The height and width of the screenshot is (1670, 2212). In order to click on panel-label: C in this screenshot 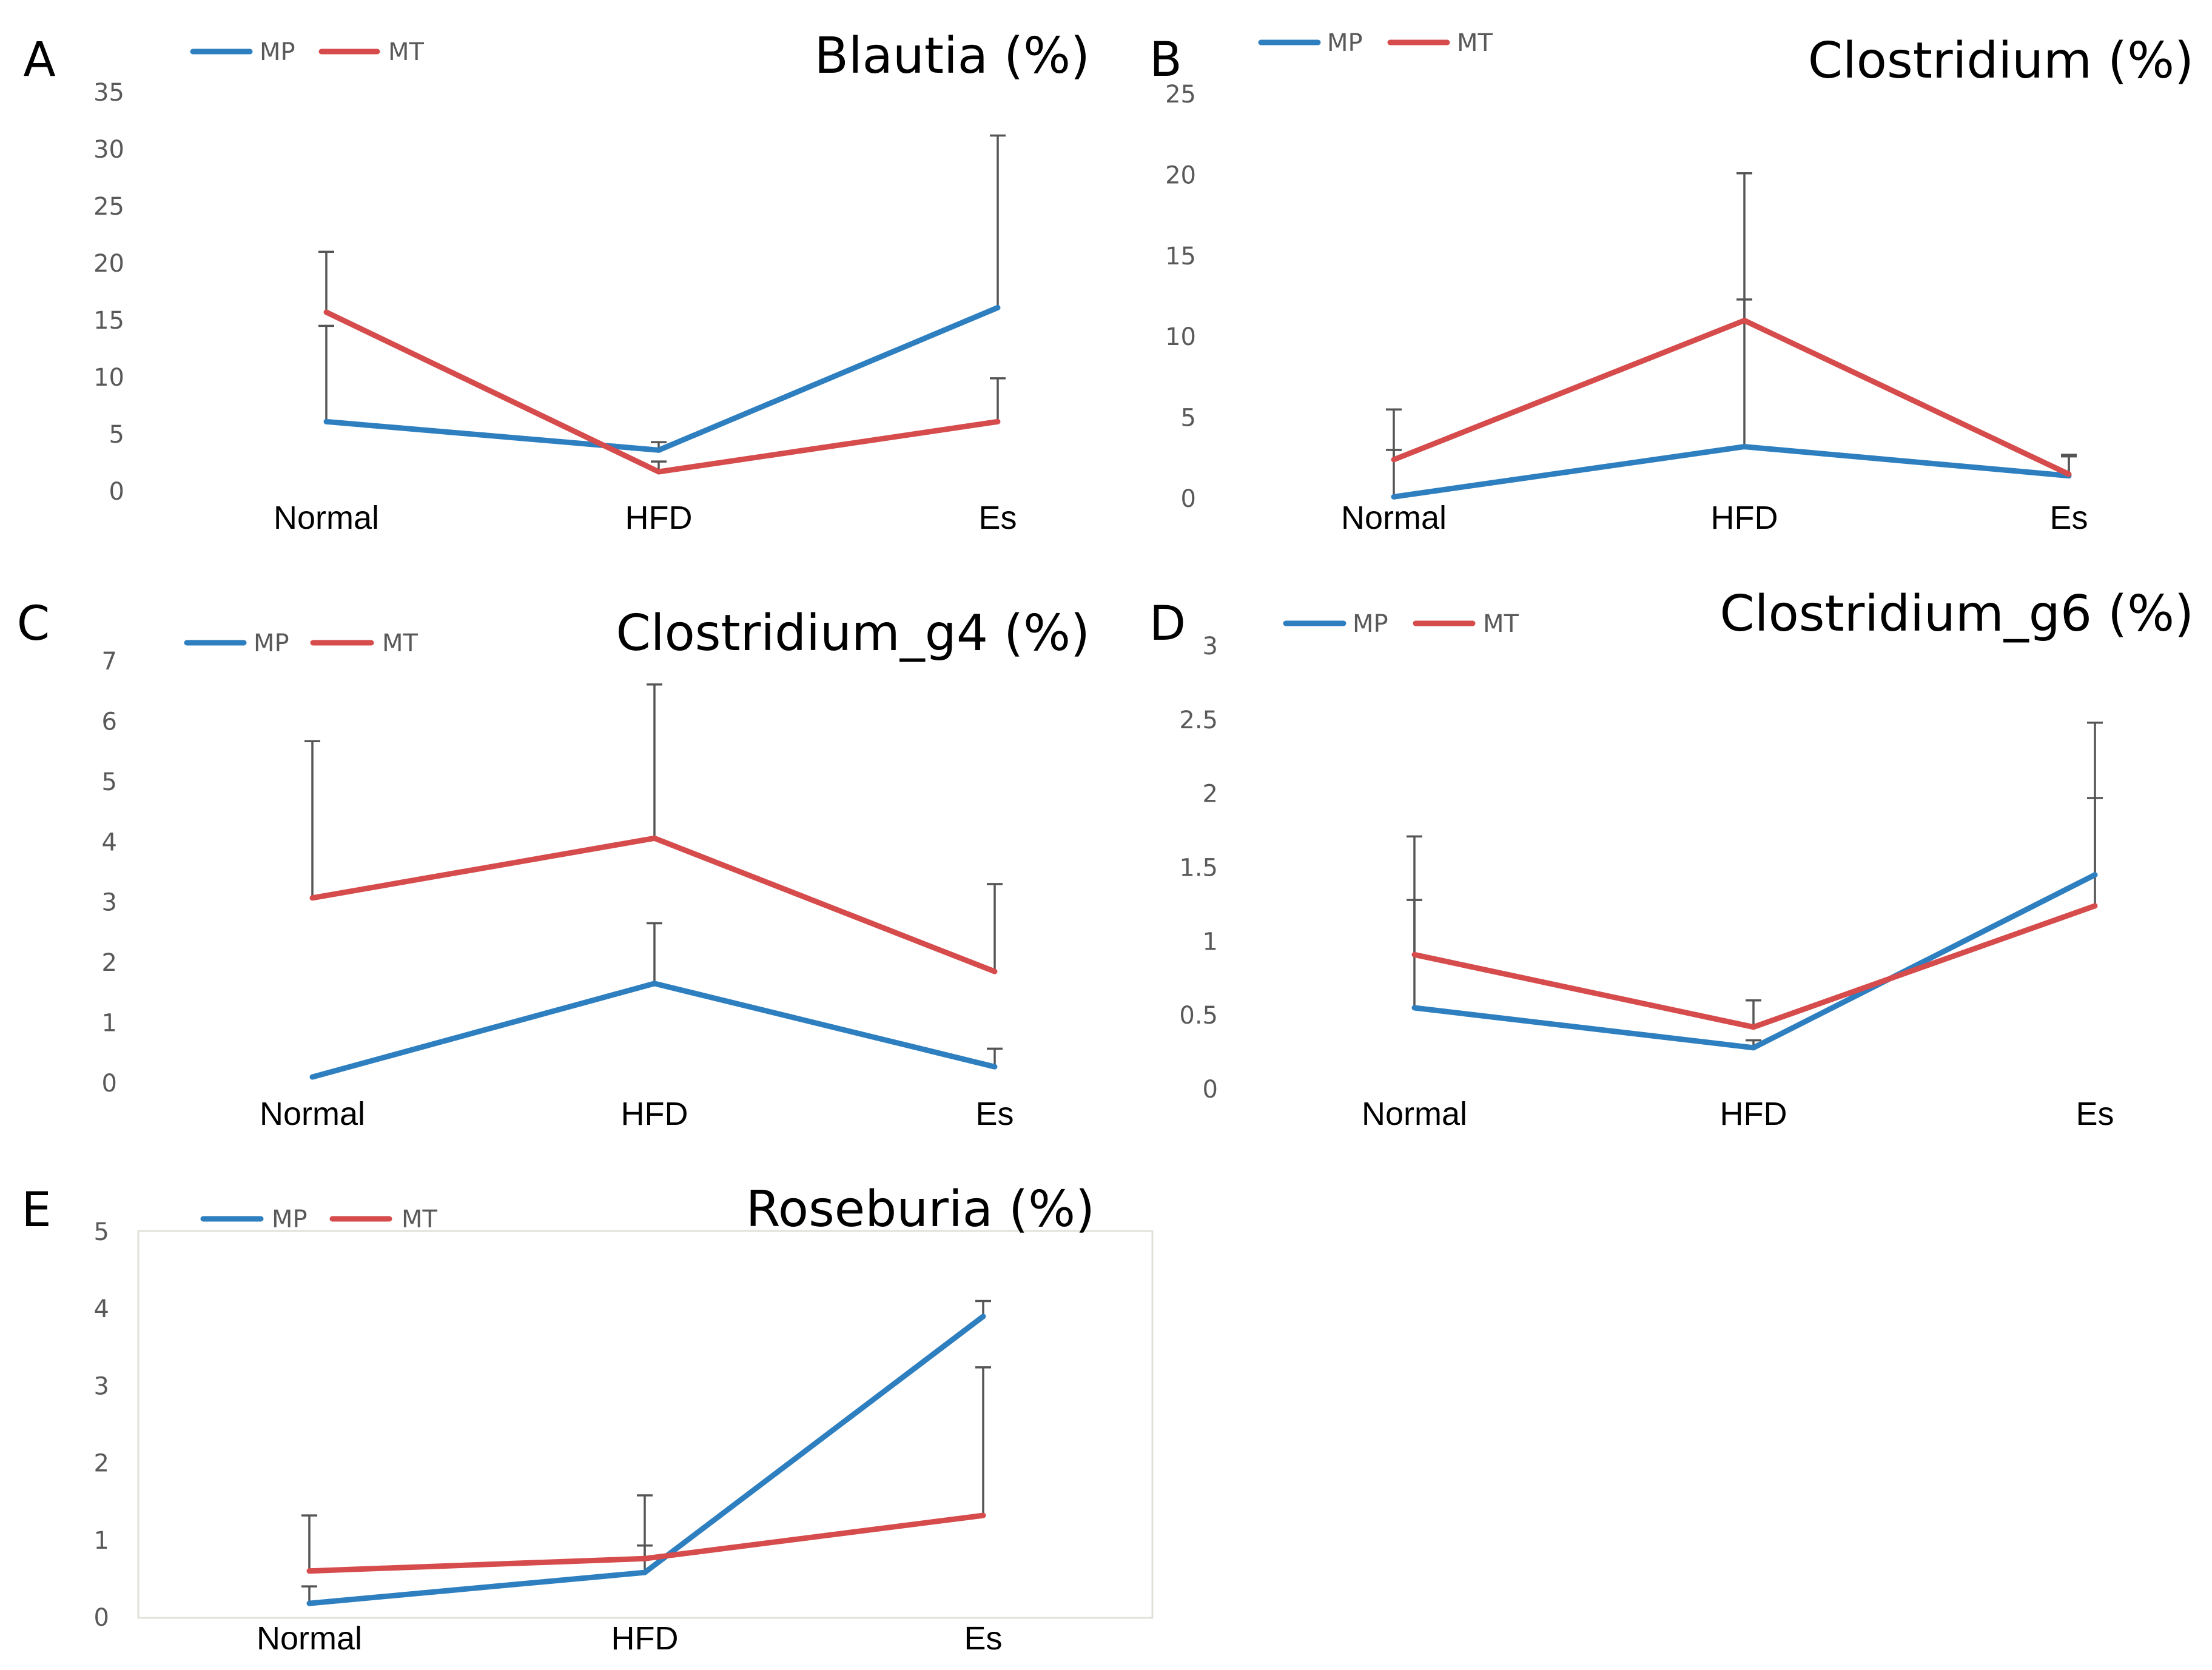, I will do `click(33, 624)`.